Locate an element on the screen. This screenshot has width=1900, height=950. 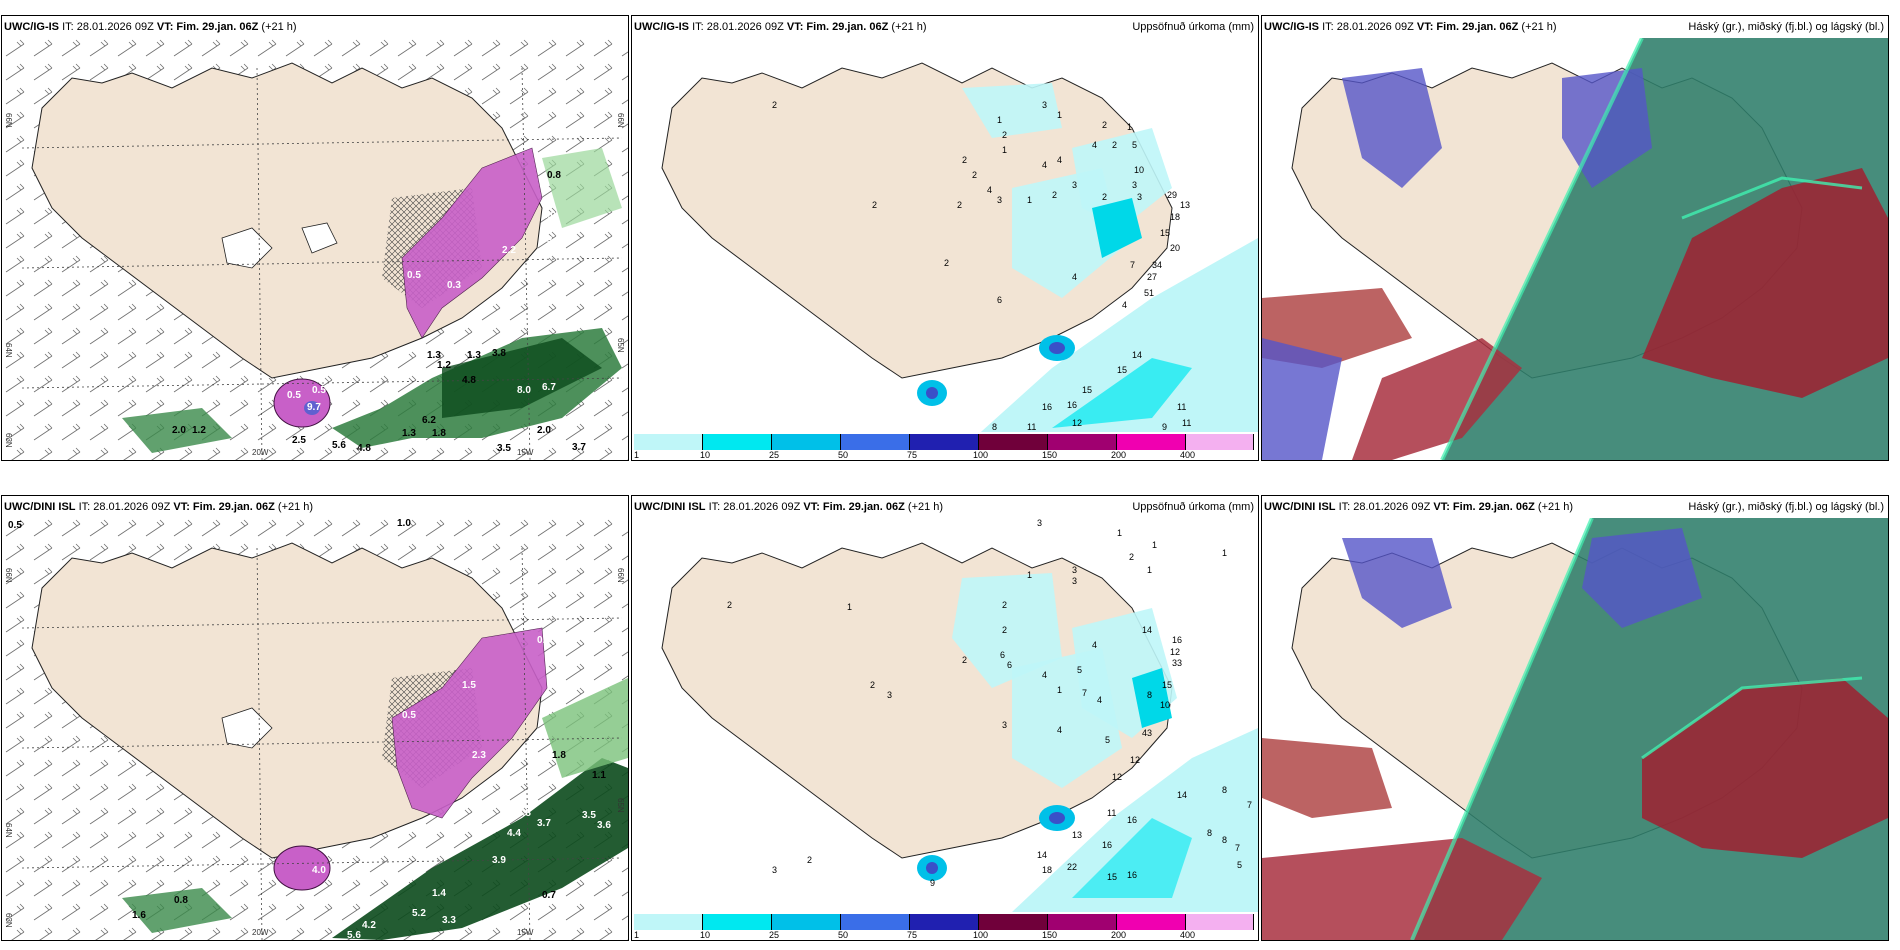
precip-label: 20 is located at coordinates (1175, 248).